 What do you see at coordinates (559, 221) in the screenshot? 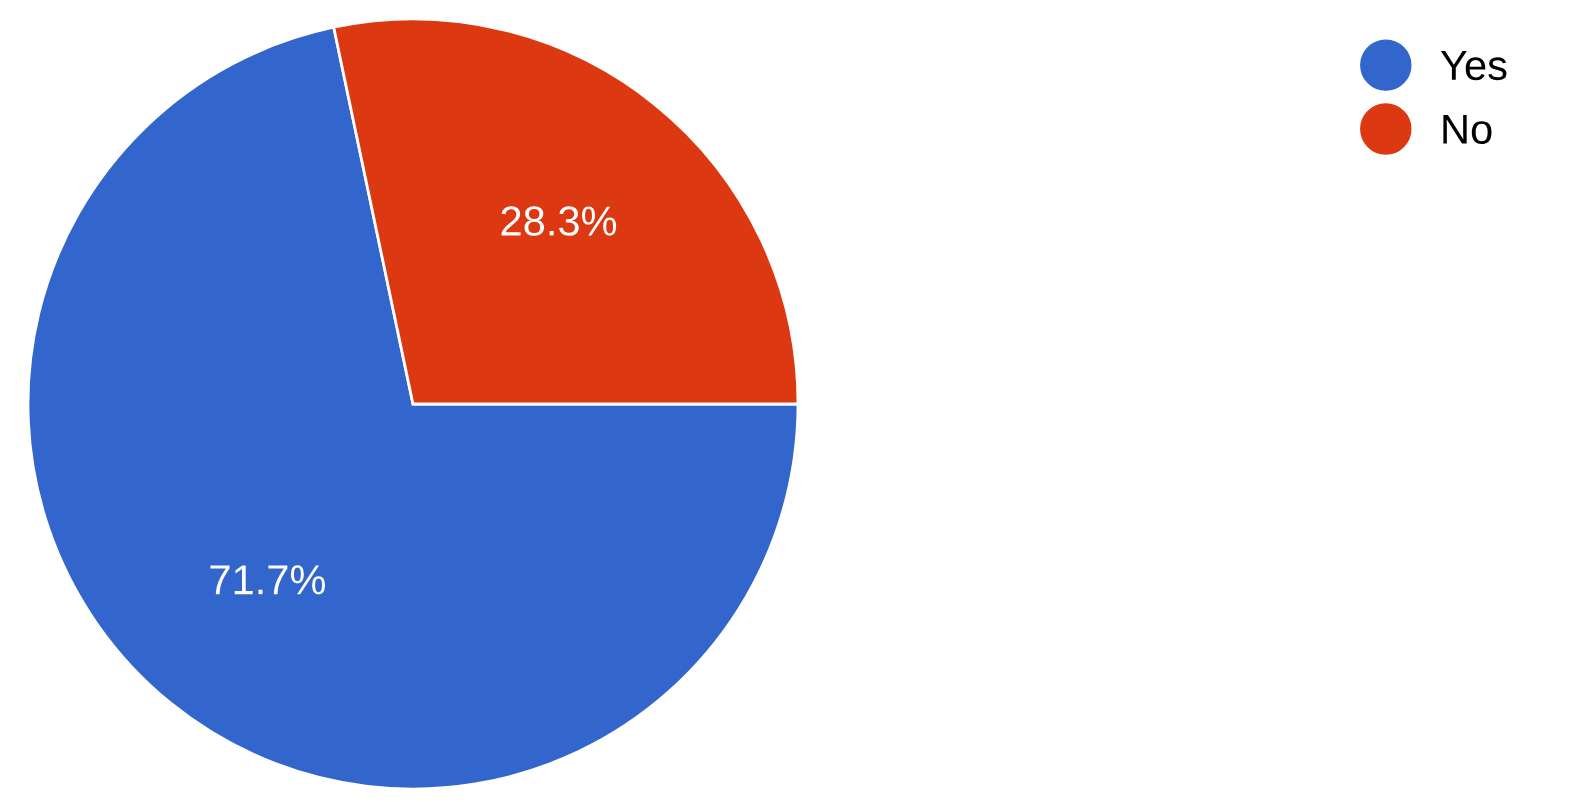
I see `data-label: 28.3%` at bounding box center [559, 221].